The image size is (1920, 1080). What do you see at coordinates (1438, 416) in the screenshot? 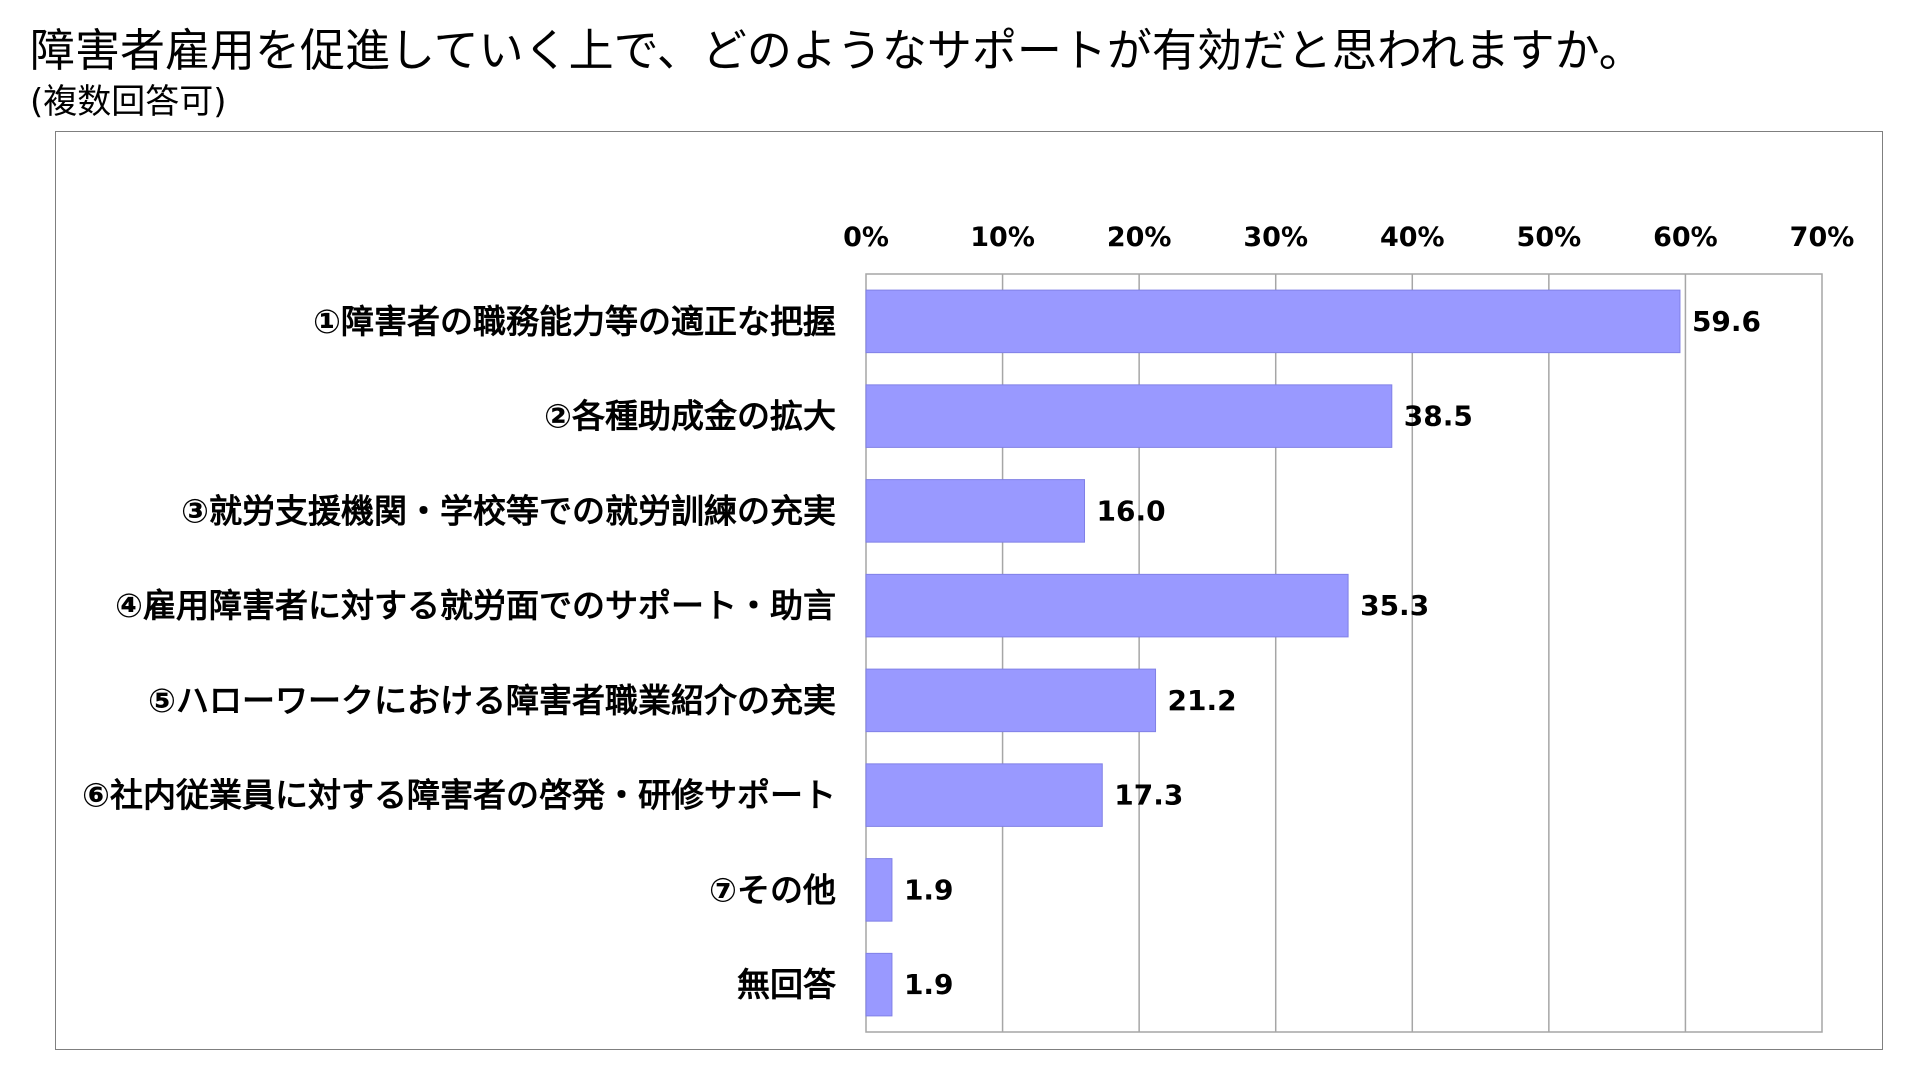
I see `data-label: 38.5` at bounding box center [1438, 416].